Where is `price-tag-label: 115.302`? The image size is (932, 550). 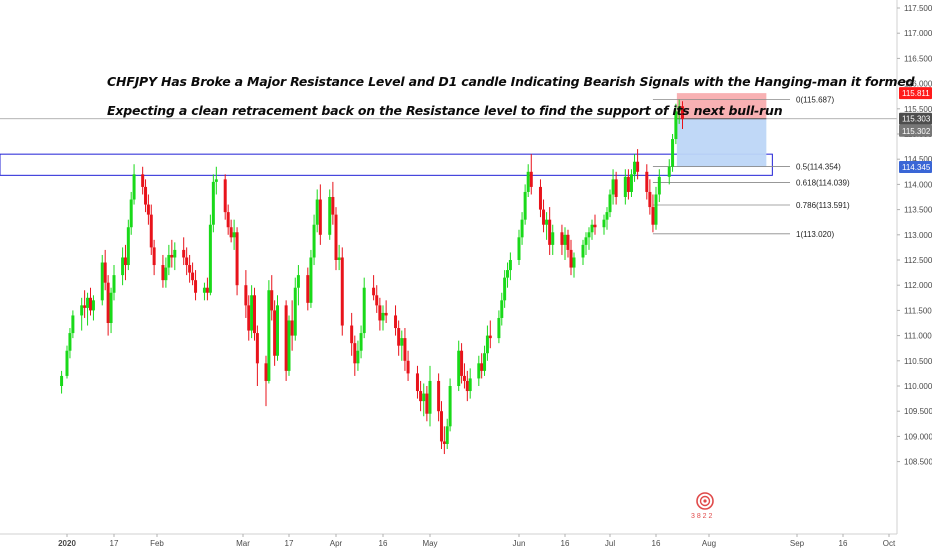
price-tag-label: 115.302 is located at coordinates (916, 131).